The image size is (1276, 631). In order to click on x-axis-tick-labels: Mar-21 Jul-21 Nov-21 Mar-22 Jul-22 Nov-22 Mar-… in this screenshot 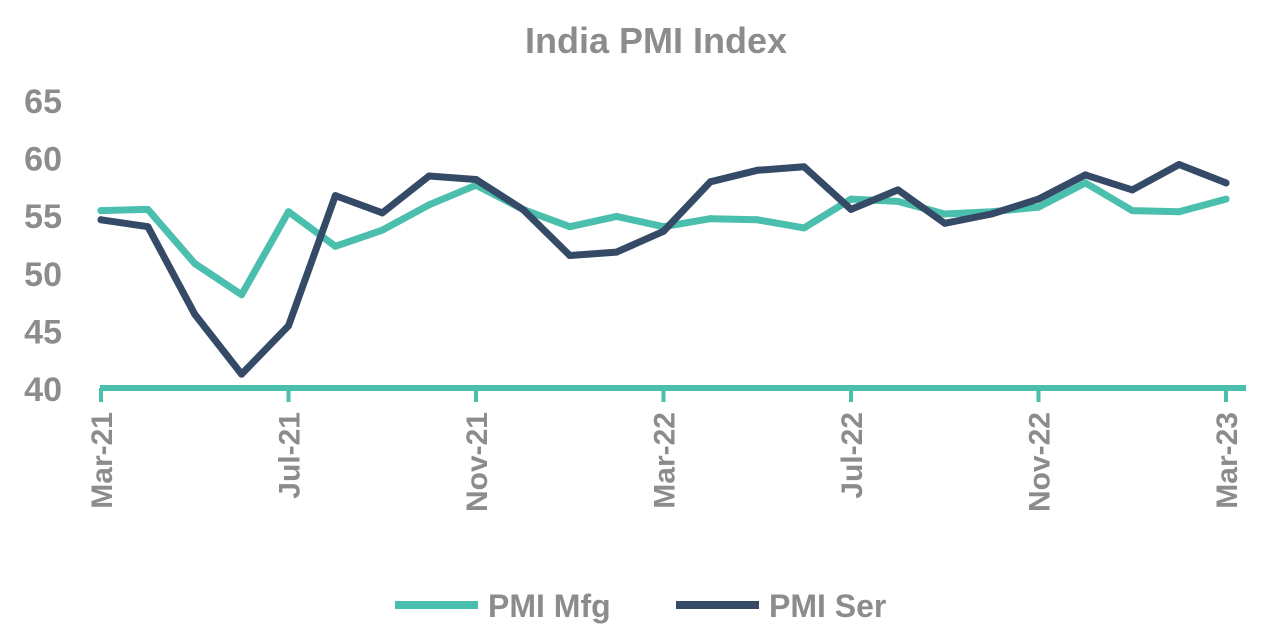, I will do `click(665, 462)`.